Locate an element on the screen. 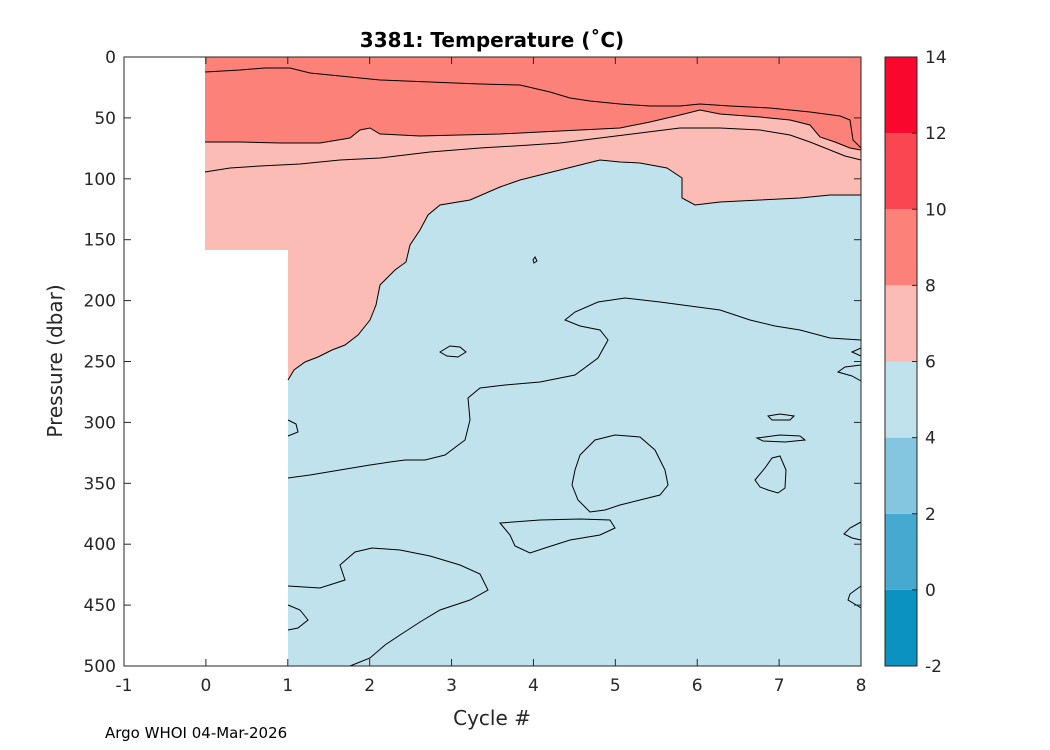 This screenshot has width=1050, height=750. colorbar-swatches is located at coordinates (901, 361).